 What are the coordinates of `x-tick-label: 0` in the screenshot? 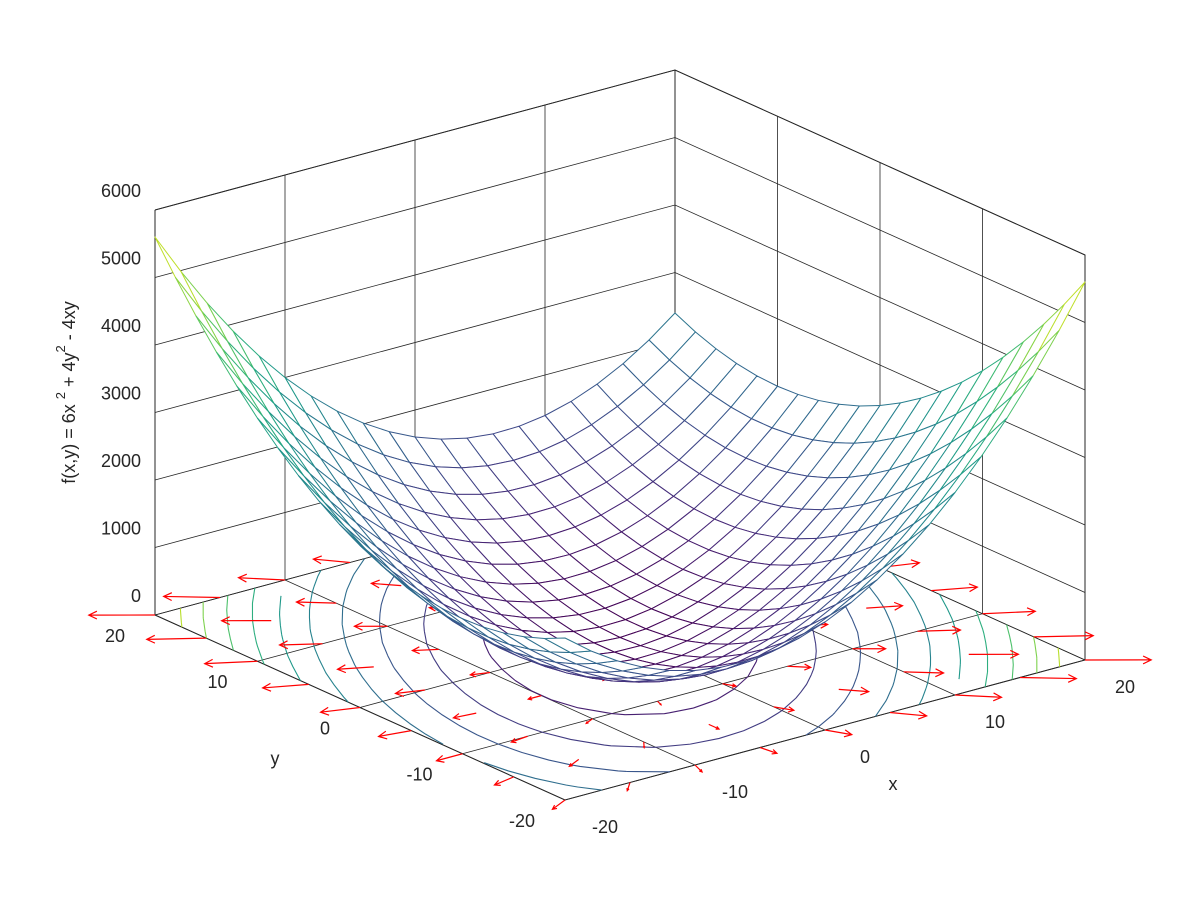 It's located at (865, 757).